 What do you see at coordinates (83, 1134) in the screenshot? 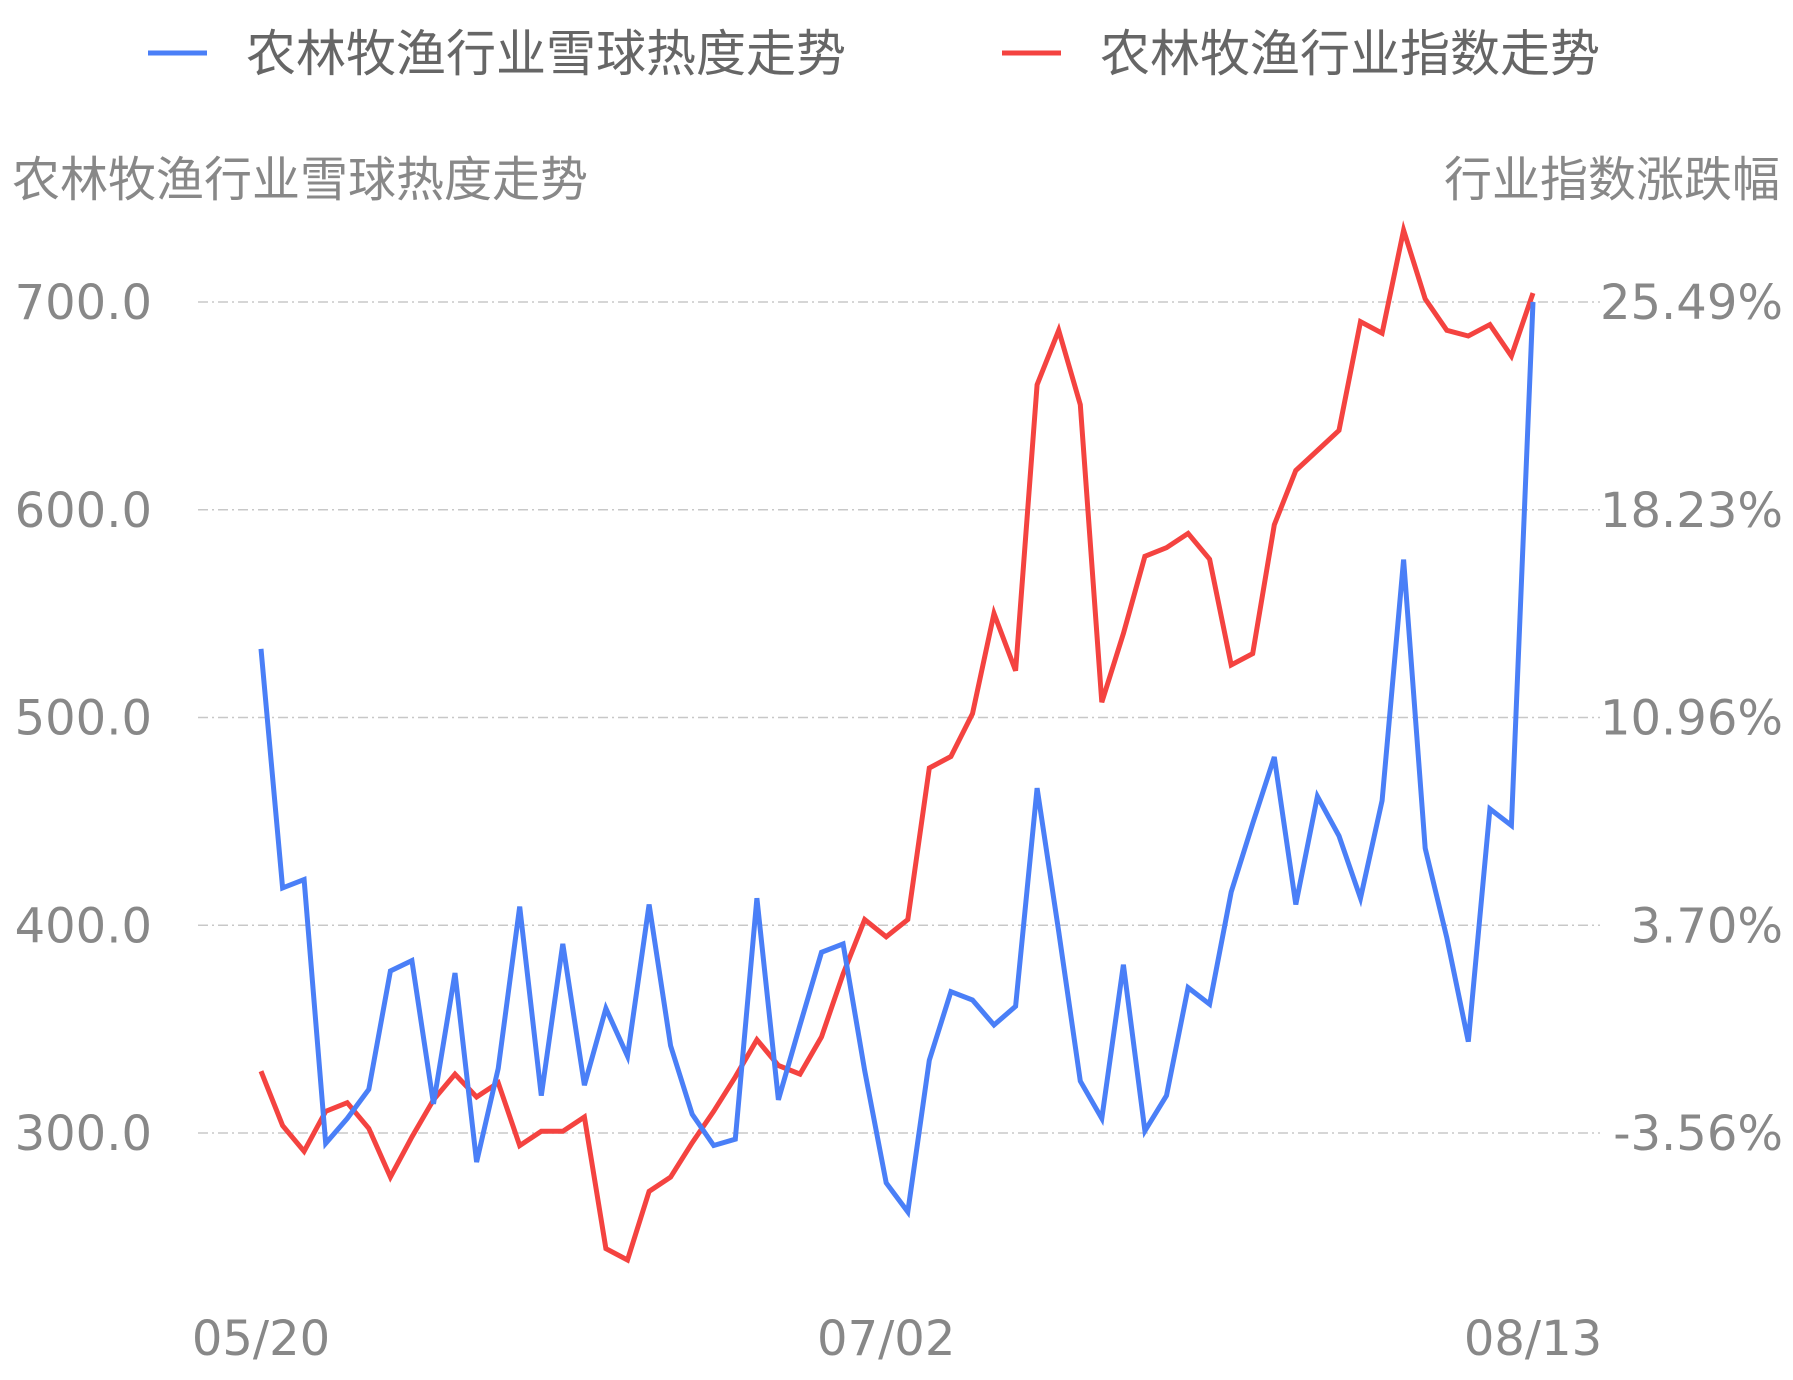
I see `y-left-tick-label: 300.0` at bounding box center [83, 1134].